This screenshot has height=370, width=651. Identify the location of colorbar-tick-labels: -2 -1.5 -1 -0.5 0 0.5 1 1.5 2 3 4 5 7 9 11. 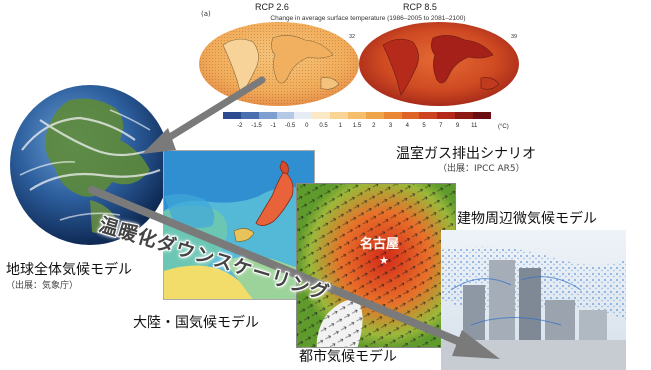
(357, 128).